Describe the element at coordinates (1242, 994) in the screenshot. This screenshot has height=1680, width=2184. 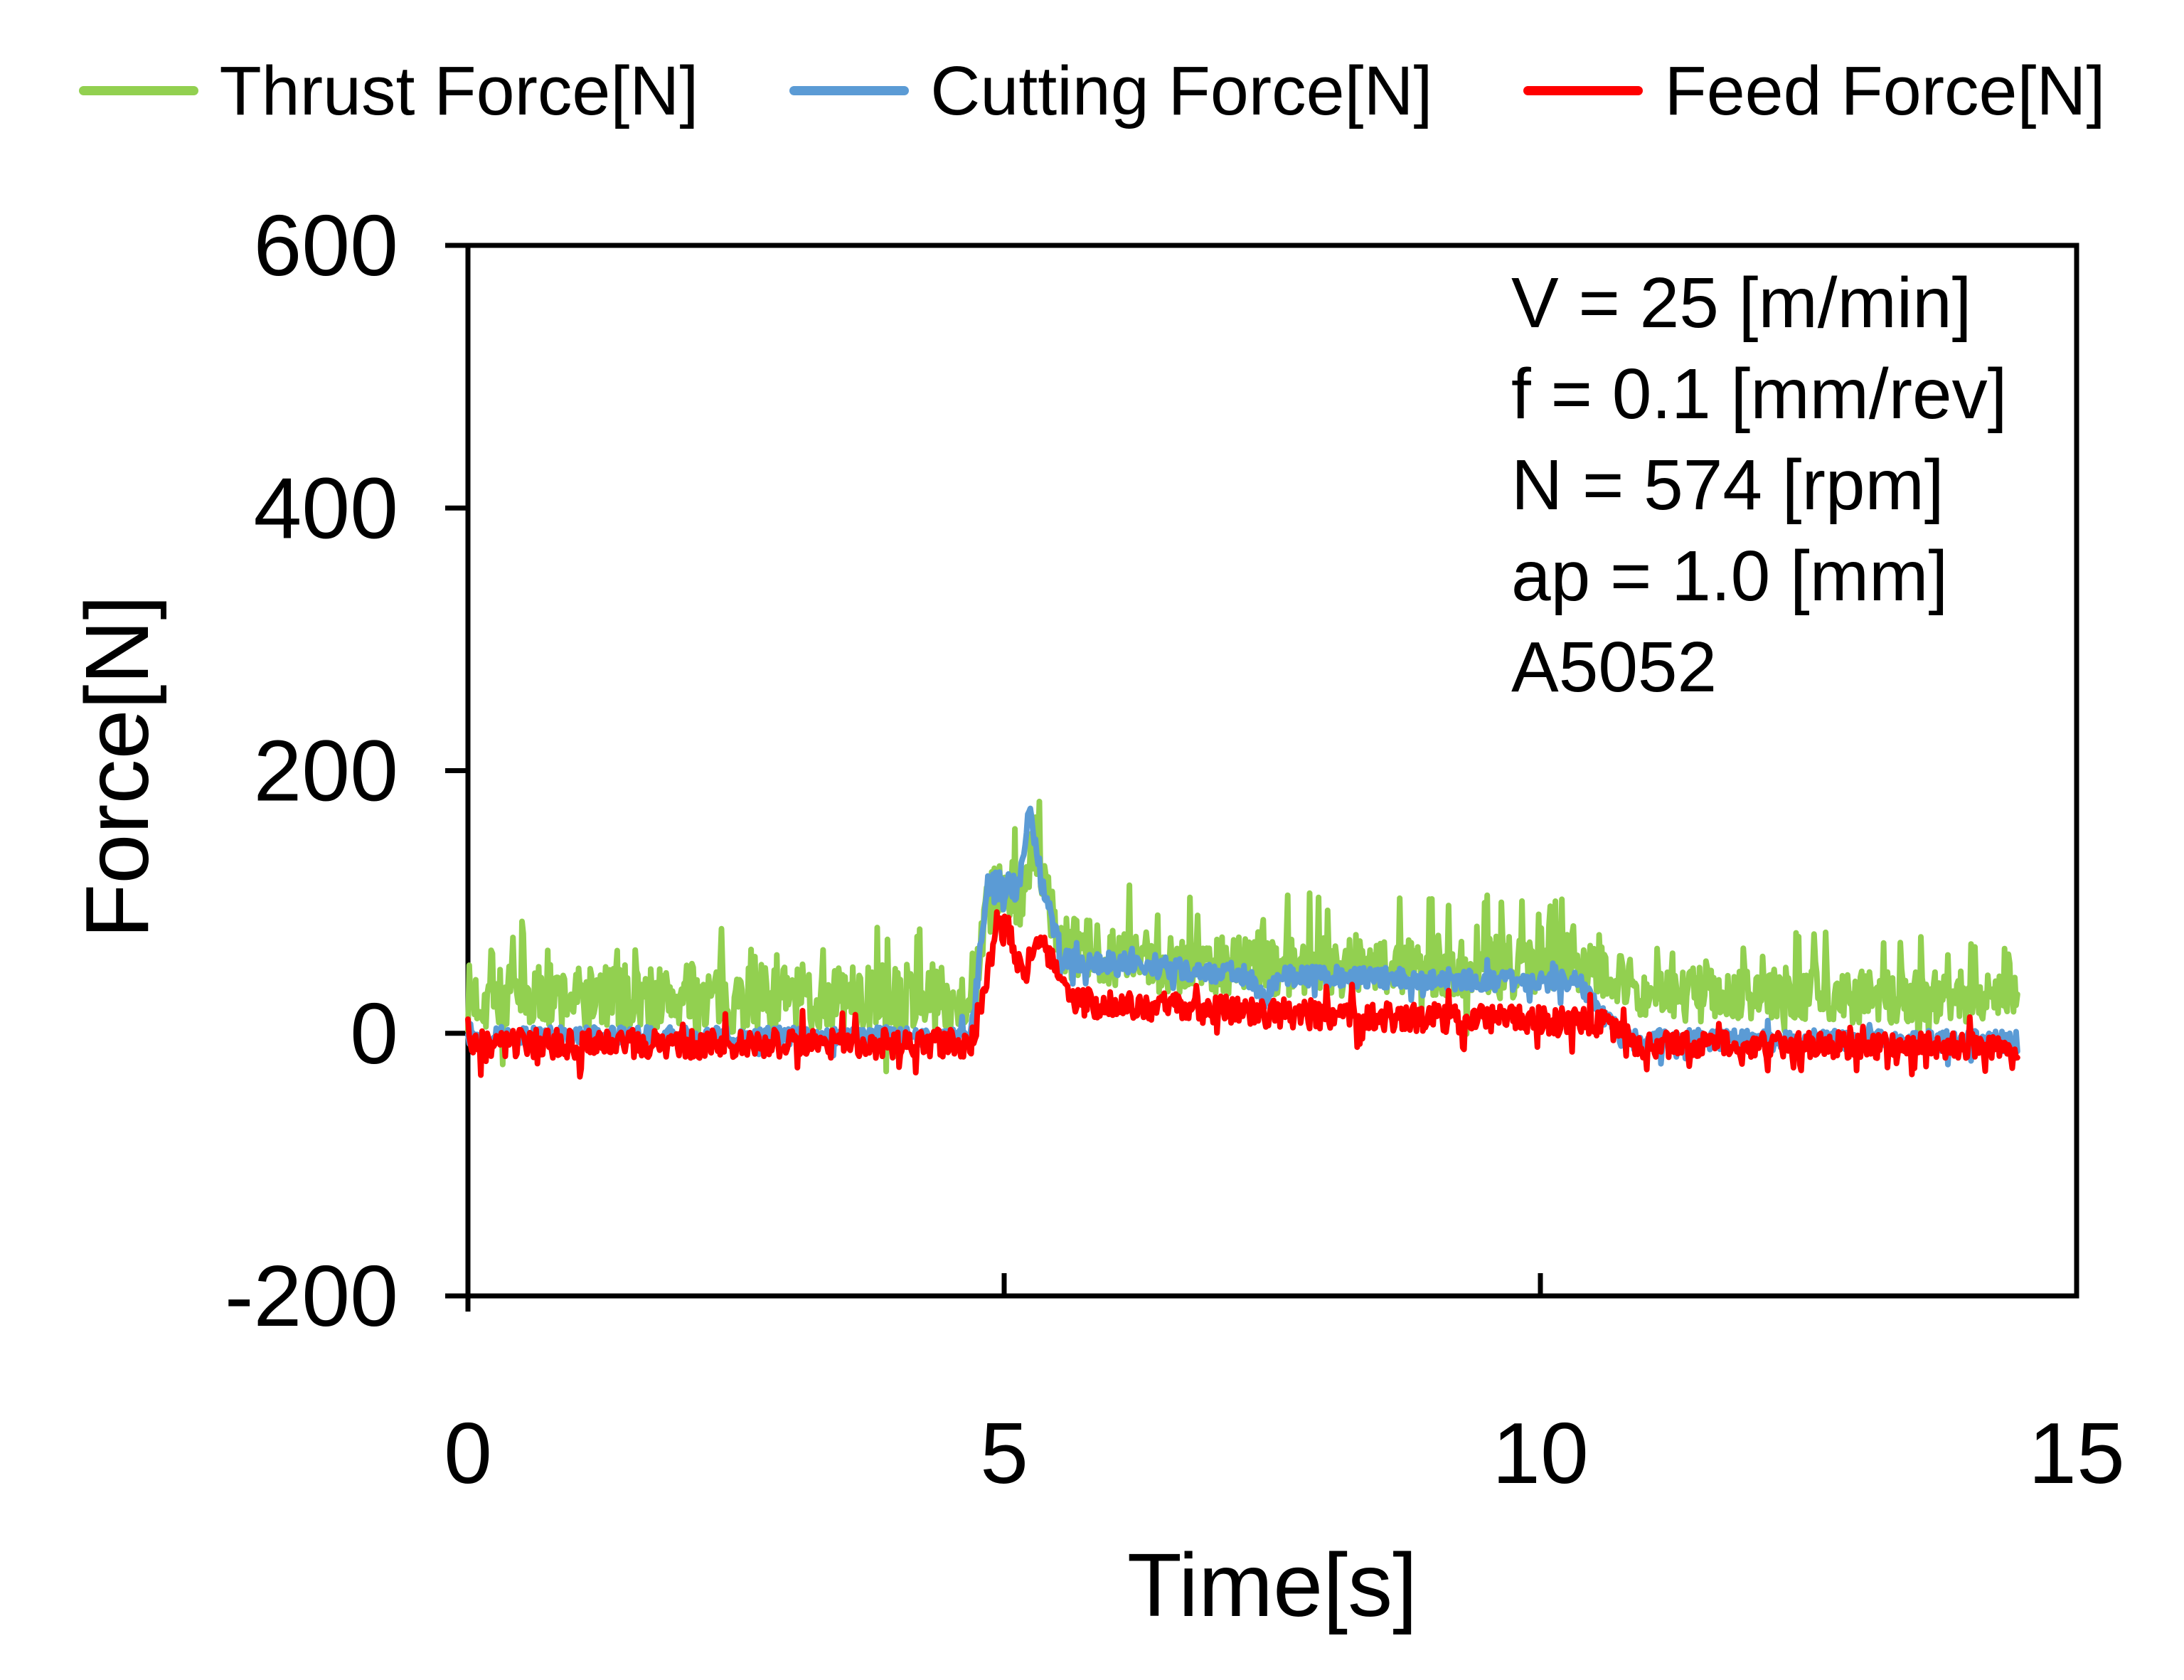
I see `series-line-feed-force-n` at that location.